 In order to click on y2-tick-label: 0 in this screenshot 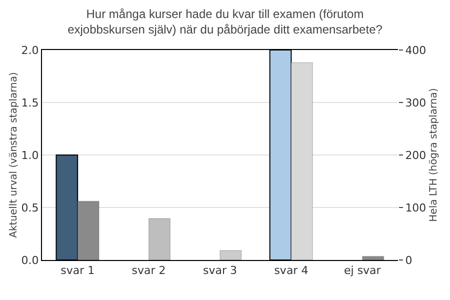, I will do `click(408, 260)`.